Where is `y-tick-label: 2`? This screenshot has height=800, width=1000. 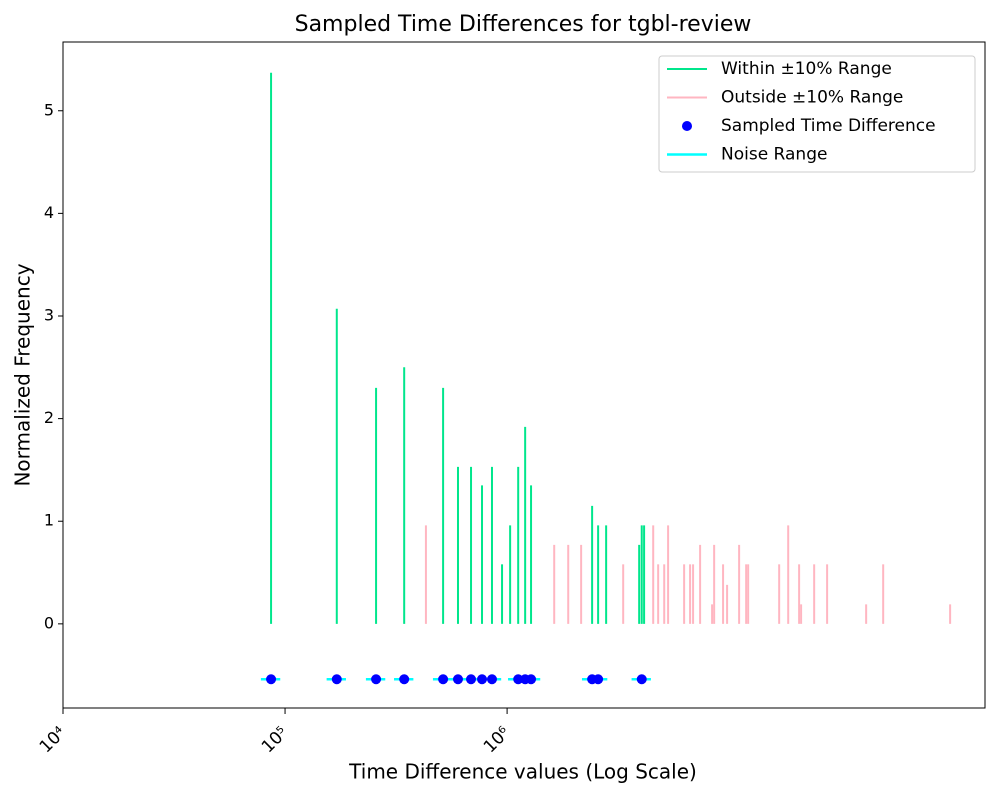
y-tick-label: 2 is located at coordinates (49, 417).